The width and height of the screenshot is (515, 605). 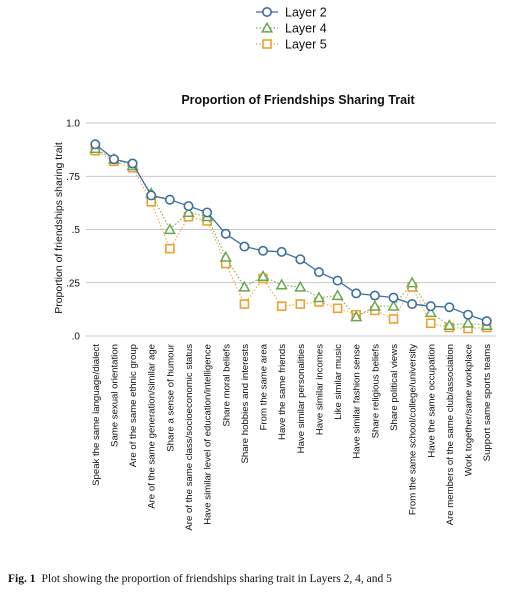 What do you see at coordinates (301, 399) in the screenshot?
I see `x-tick-label-have-similar-personalities: Have similar personalities` at bounding box center [301, 399].